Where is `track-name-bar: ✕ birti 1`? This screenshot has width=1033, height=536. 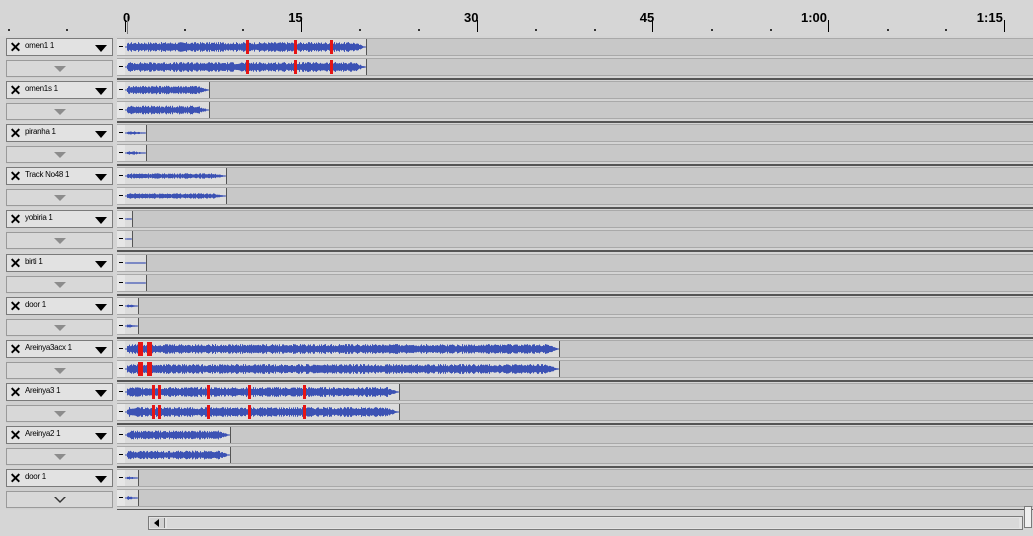 track-name-bar: ✕ birti 1 is located at coordinates (59, 262).